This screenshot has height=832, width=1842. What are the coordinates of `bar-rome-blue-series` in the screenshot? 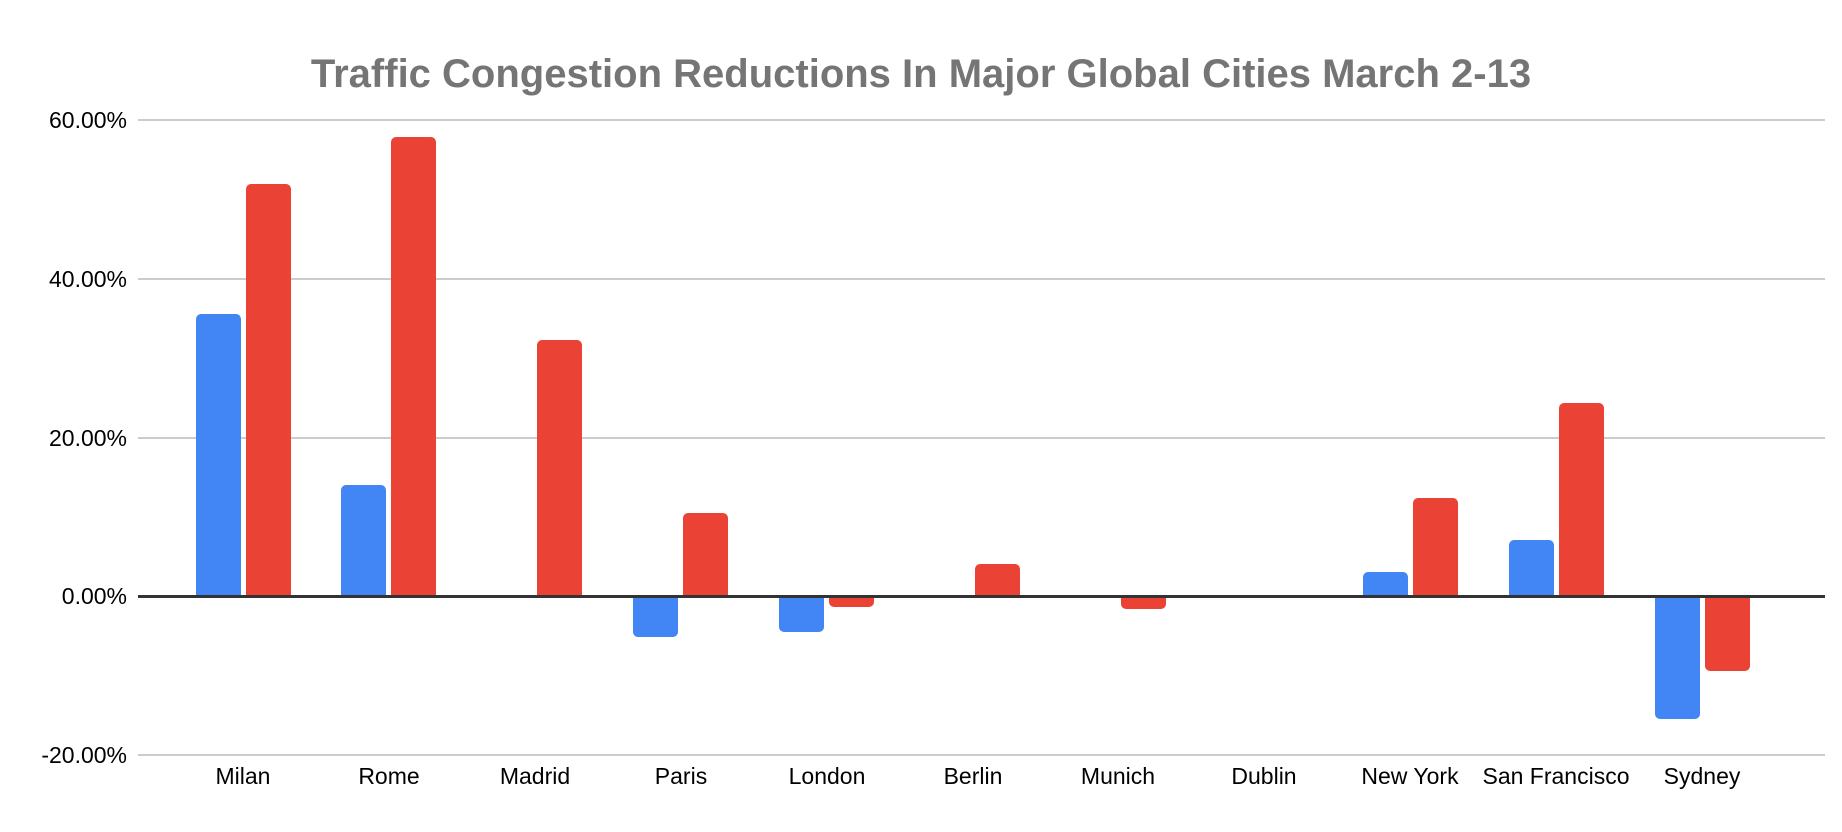 It's located at (363, 540).